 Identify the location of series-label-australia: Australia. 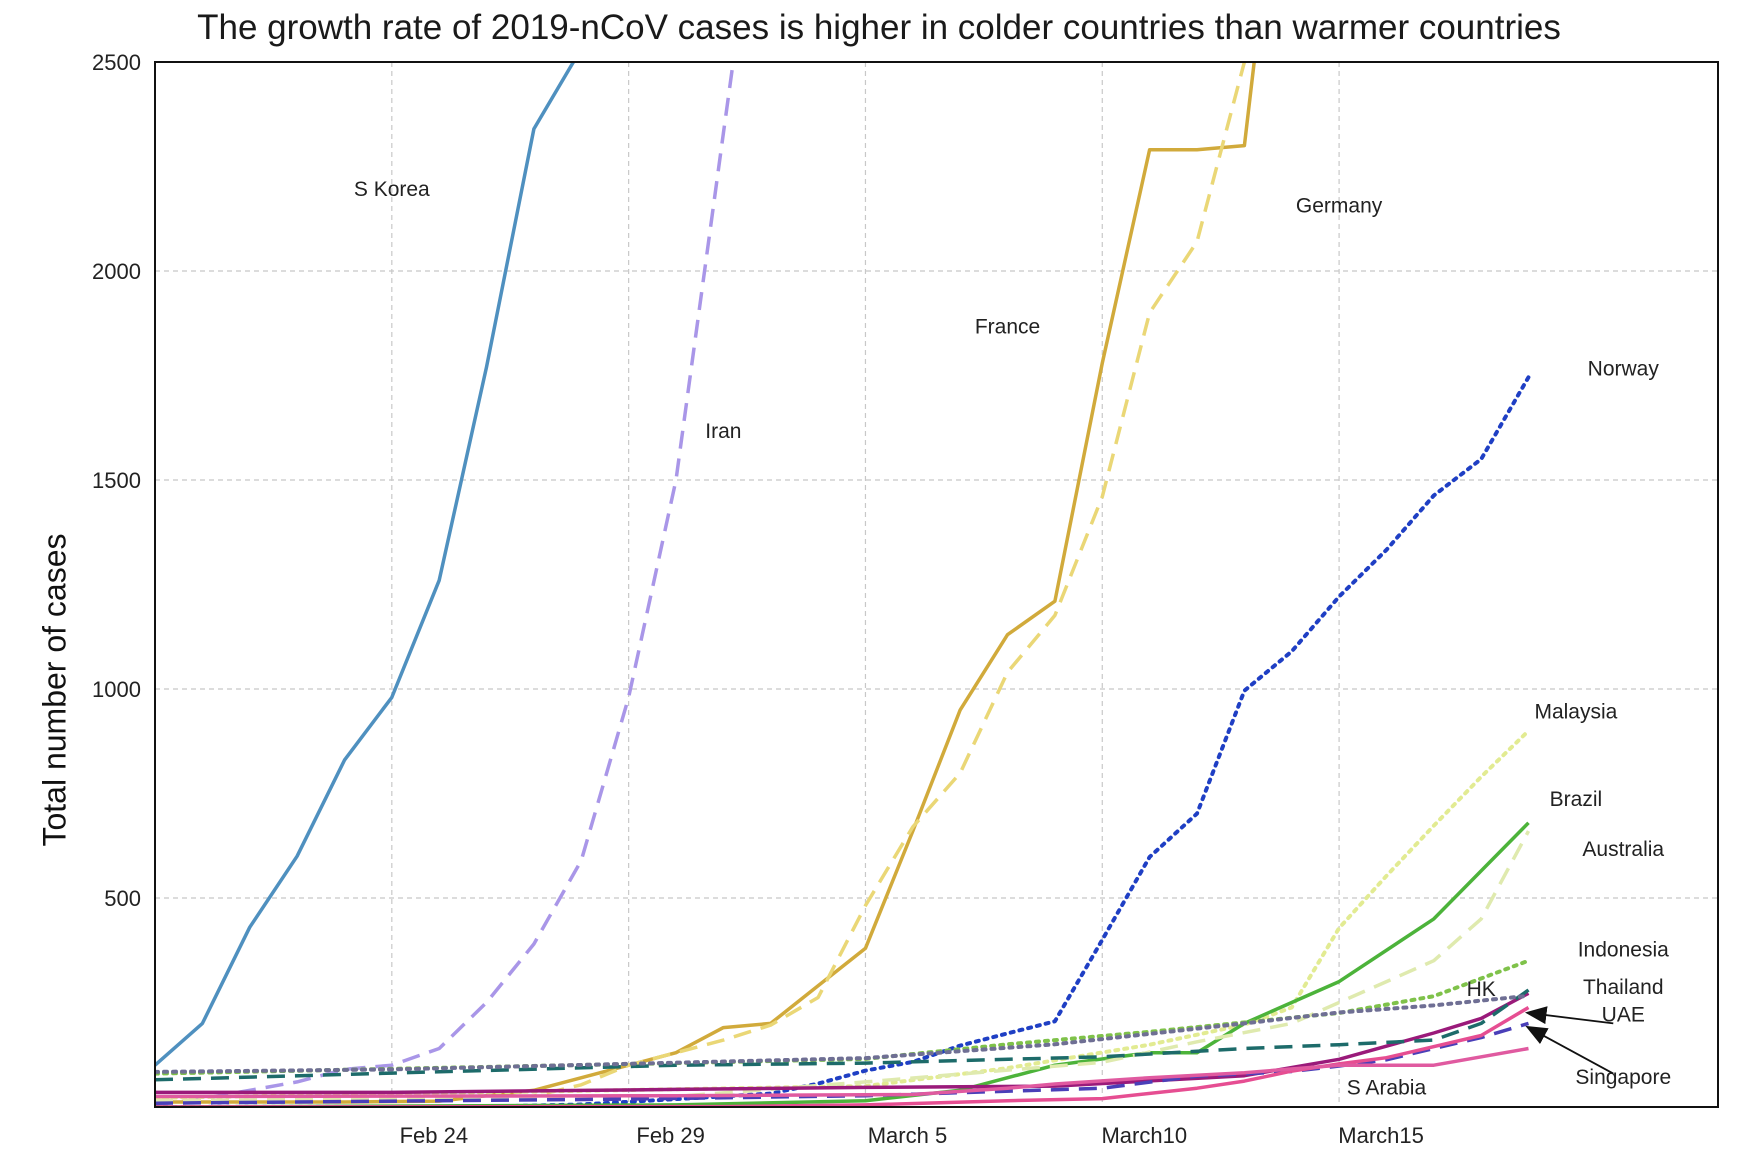
(1623, 849).